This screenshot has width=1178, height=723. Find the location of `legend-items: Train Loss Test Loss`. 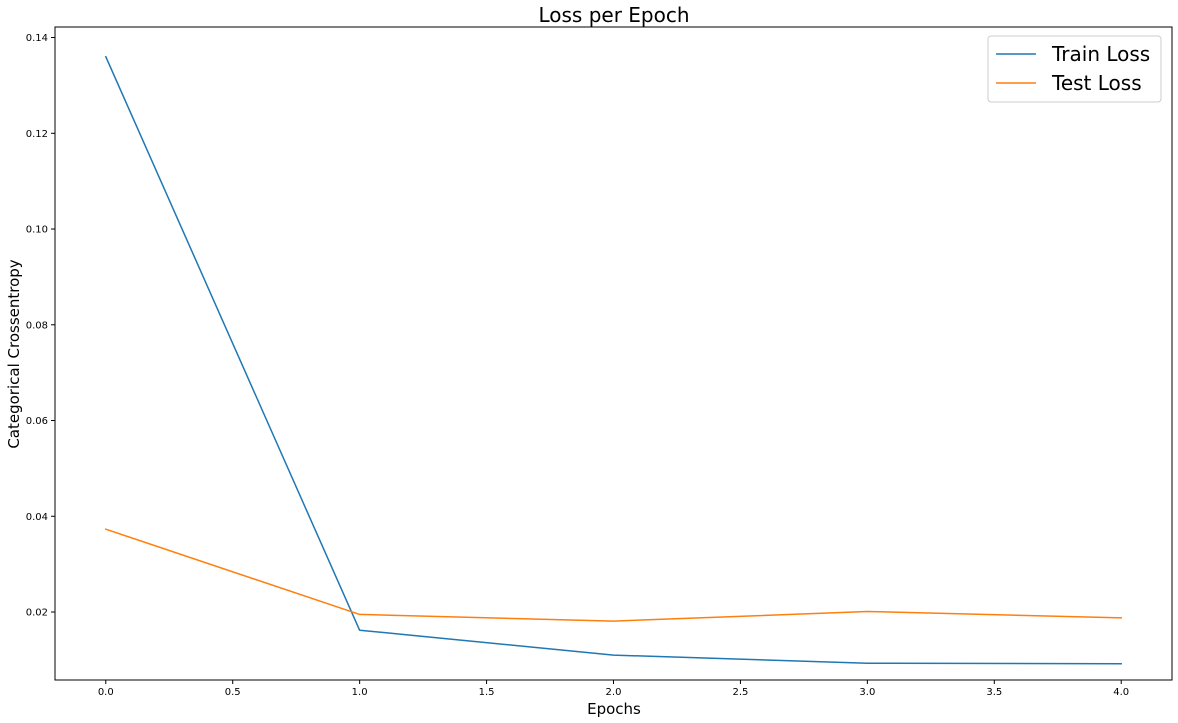

legend-items: Train Loss Test Loss is located at coordinates (1073, 68).